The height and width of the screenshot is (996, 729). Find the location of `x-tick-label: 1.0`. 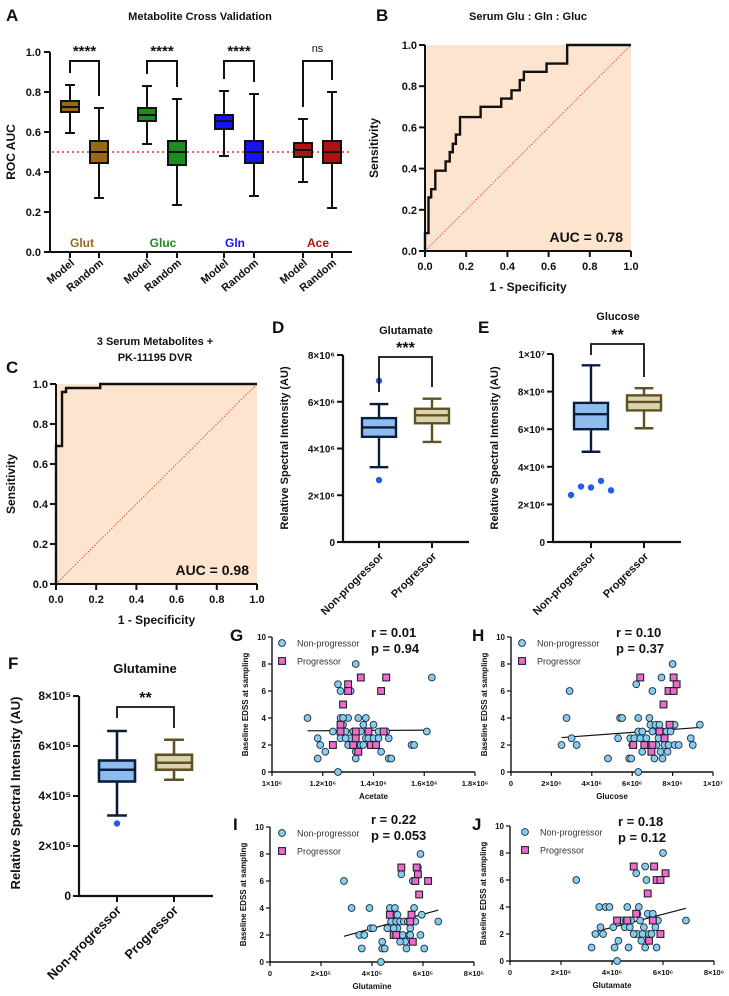

x-tick-label: 1.0 is located at coordinates (630, 267).